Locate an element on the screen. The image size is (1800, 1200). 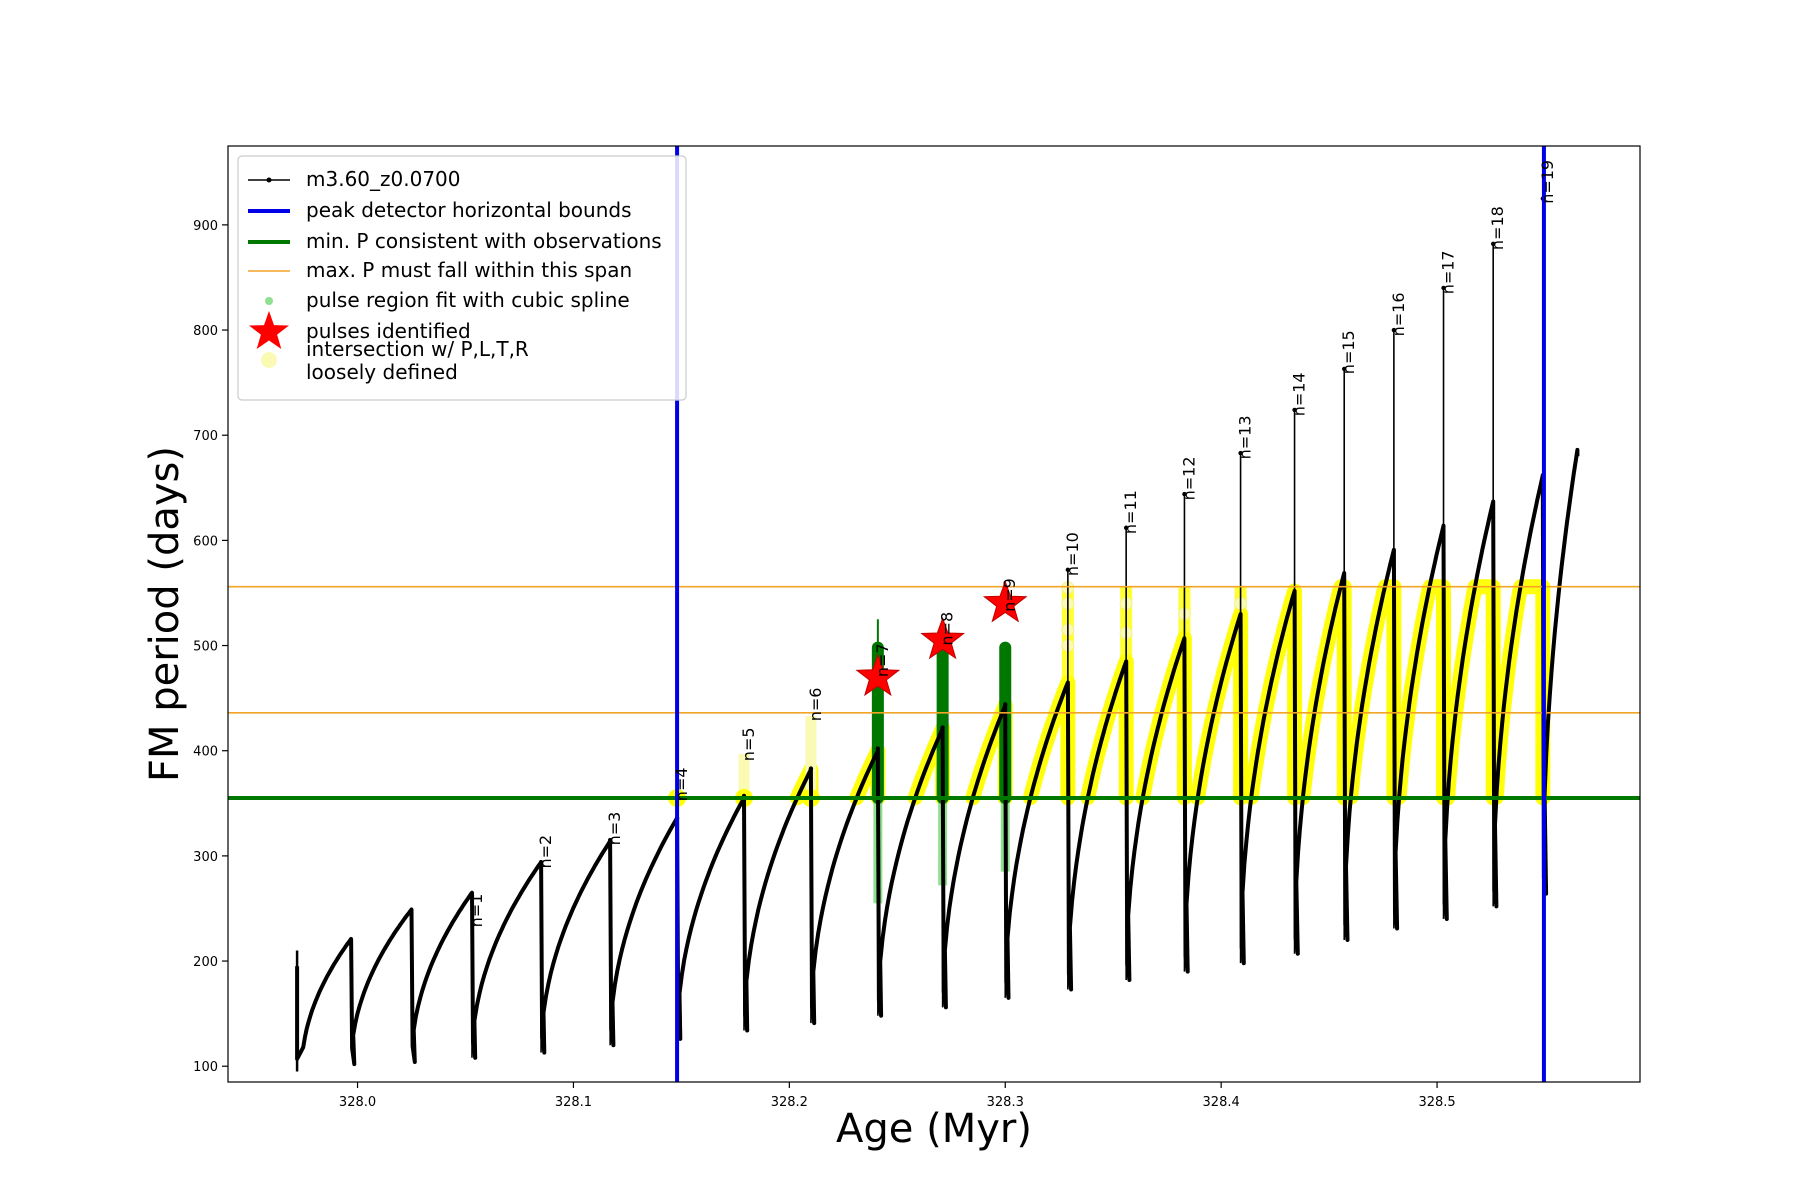
legend-entry-4: max. P must fall within this span is located at coordinates (440, 270).